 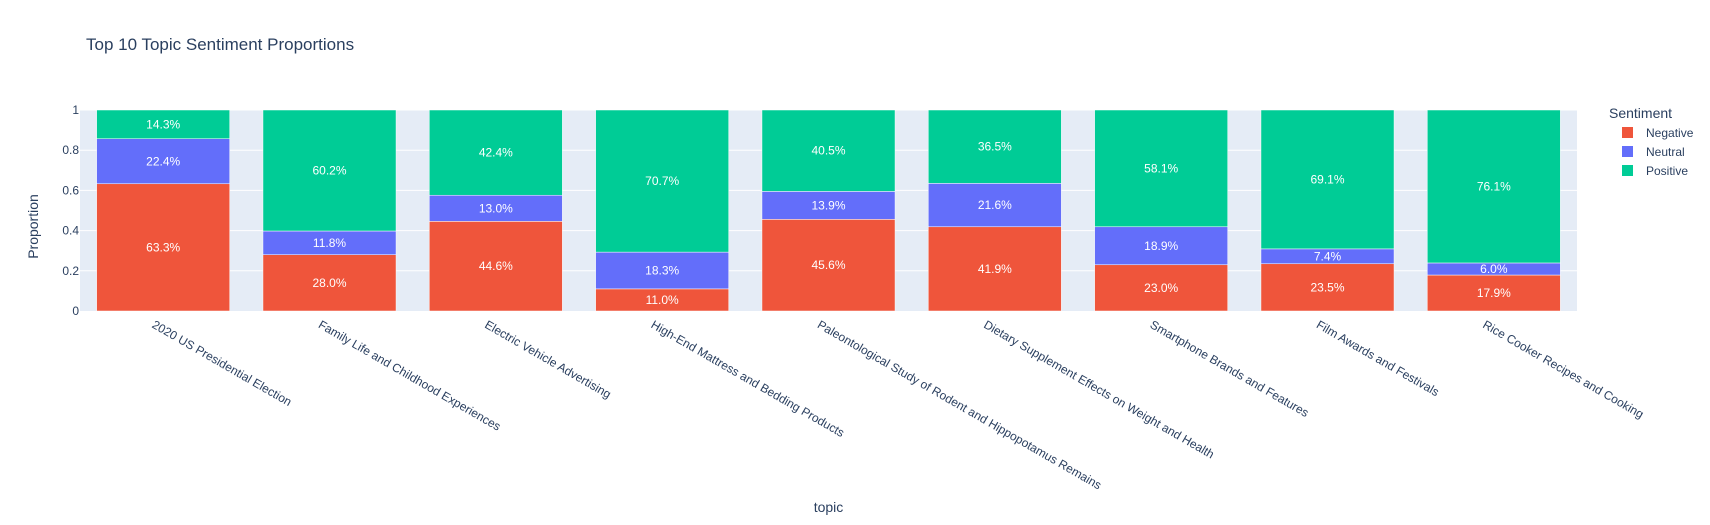 I want to click on data-label: 6.0%, so click(x=1494, y=269).